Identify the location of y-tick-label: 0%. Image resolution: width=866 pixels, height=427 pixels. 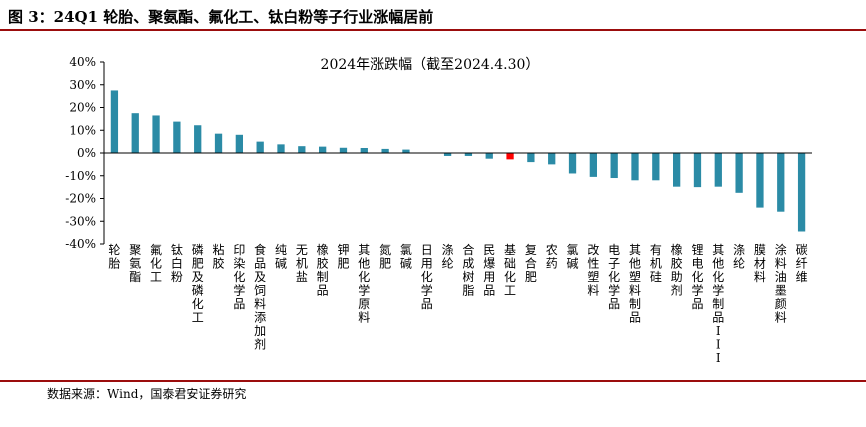
(86, 153).